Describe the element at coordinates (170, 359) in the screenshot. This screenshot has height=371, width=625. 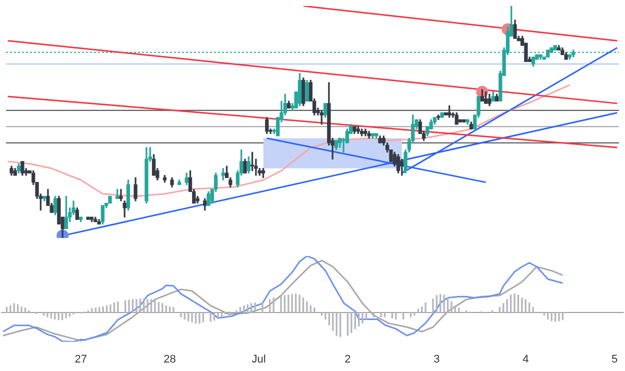
I see `x-tick-label: 28` at that location.